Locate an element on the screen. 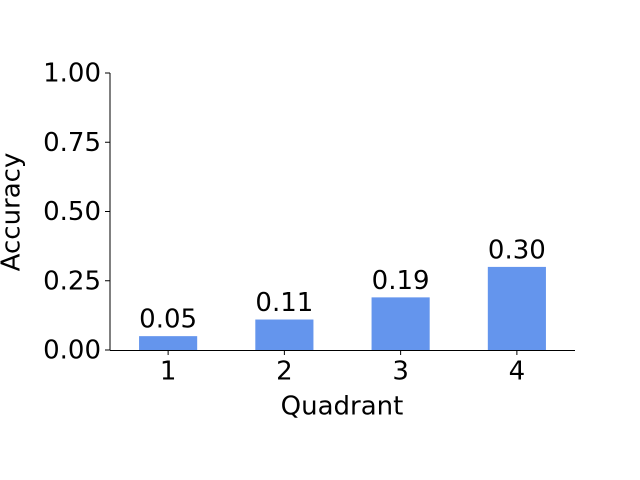 The height and width of the screenshot is (480, 640). y-tick-label: 0.00 is located at coordinates (72, 351).